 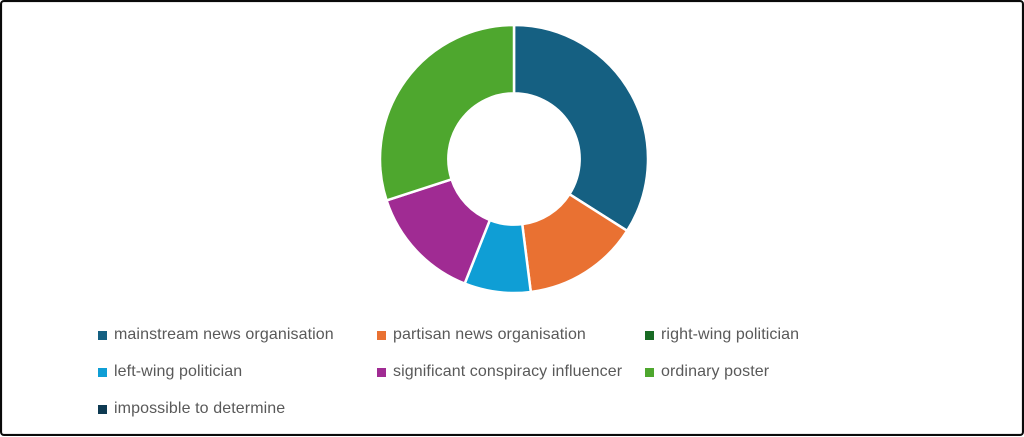 What do you see at coordinates (102, 335) in the screenshot?
I see `legend-swatch-mainstream-news-organisation` at bounding box center [102, 335].